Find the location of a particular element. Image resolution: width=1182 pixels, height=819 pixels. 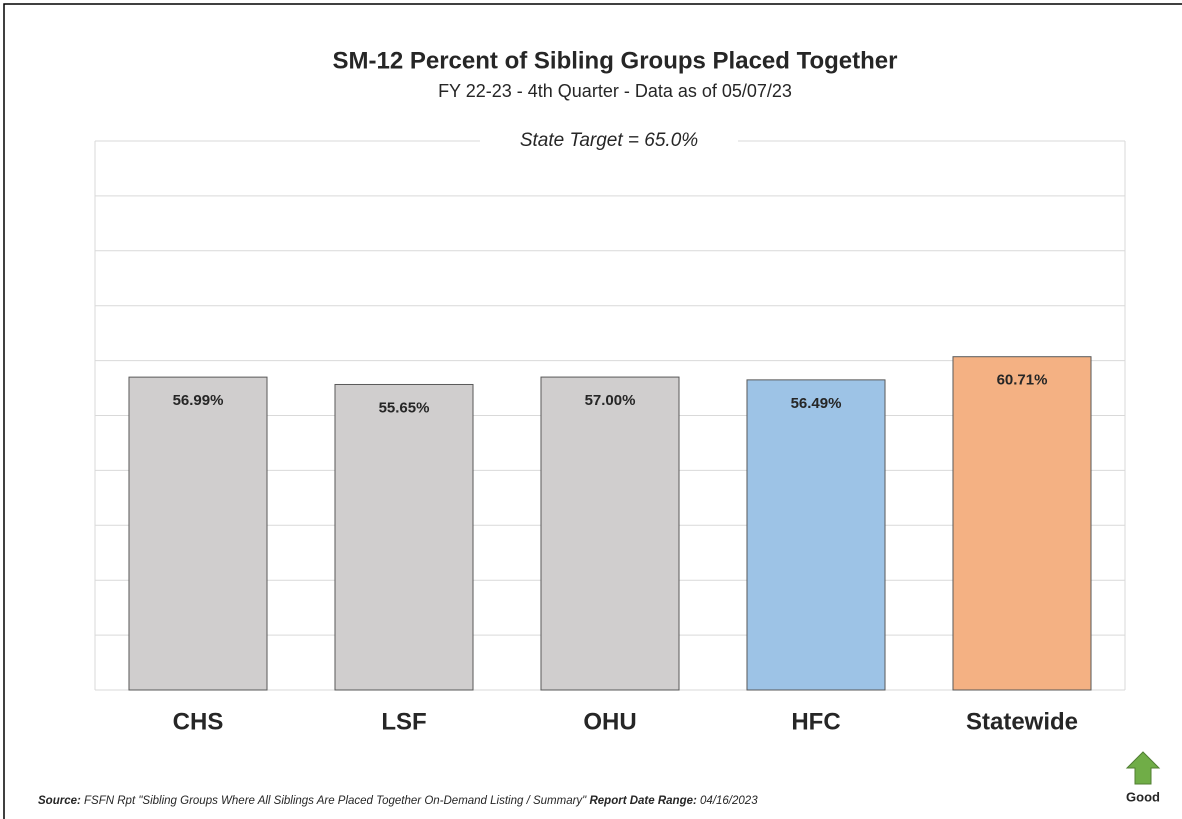

value-label: 57.00% is located at coordinates (610, 400).